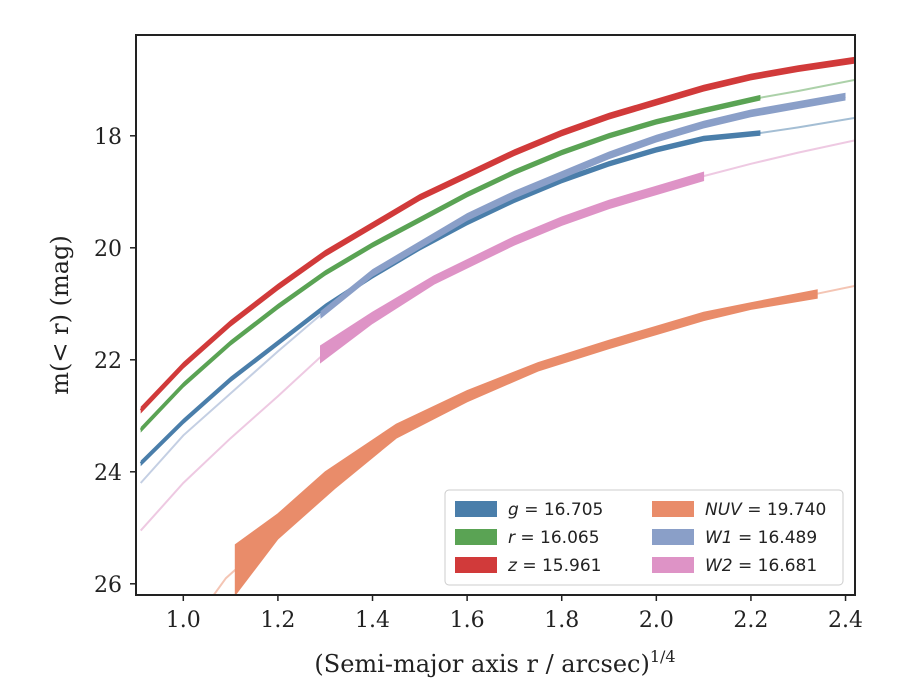 Image resolution: width=900 pixels, height=700 pixels. I want to click on x-axis-ticks: 1.0 1.2 1.4 1.6 1.8 2.0 2.2 2.4, so click(514, 614).